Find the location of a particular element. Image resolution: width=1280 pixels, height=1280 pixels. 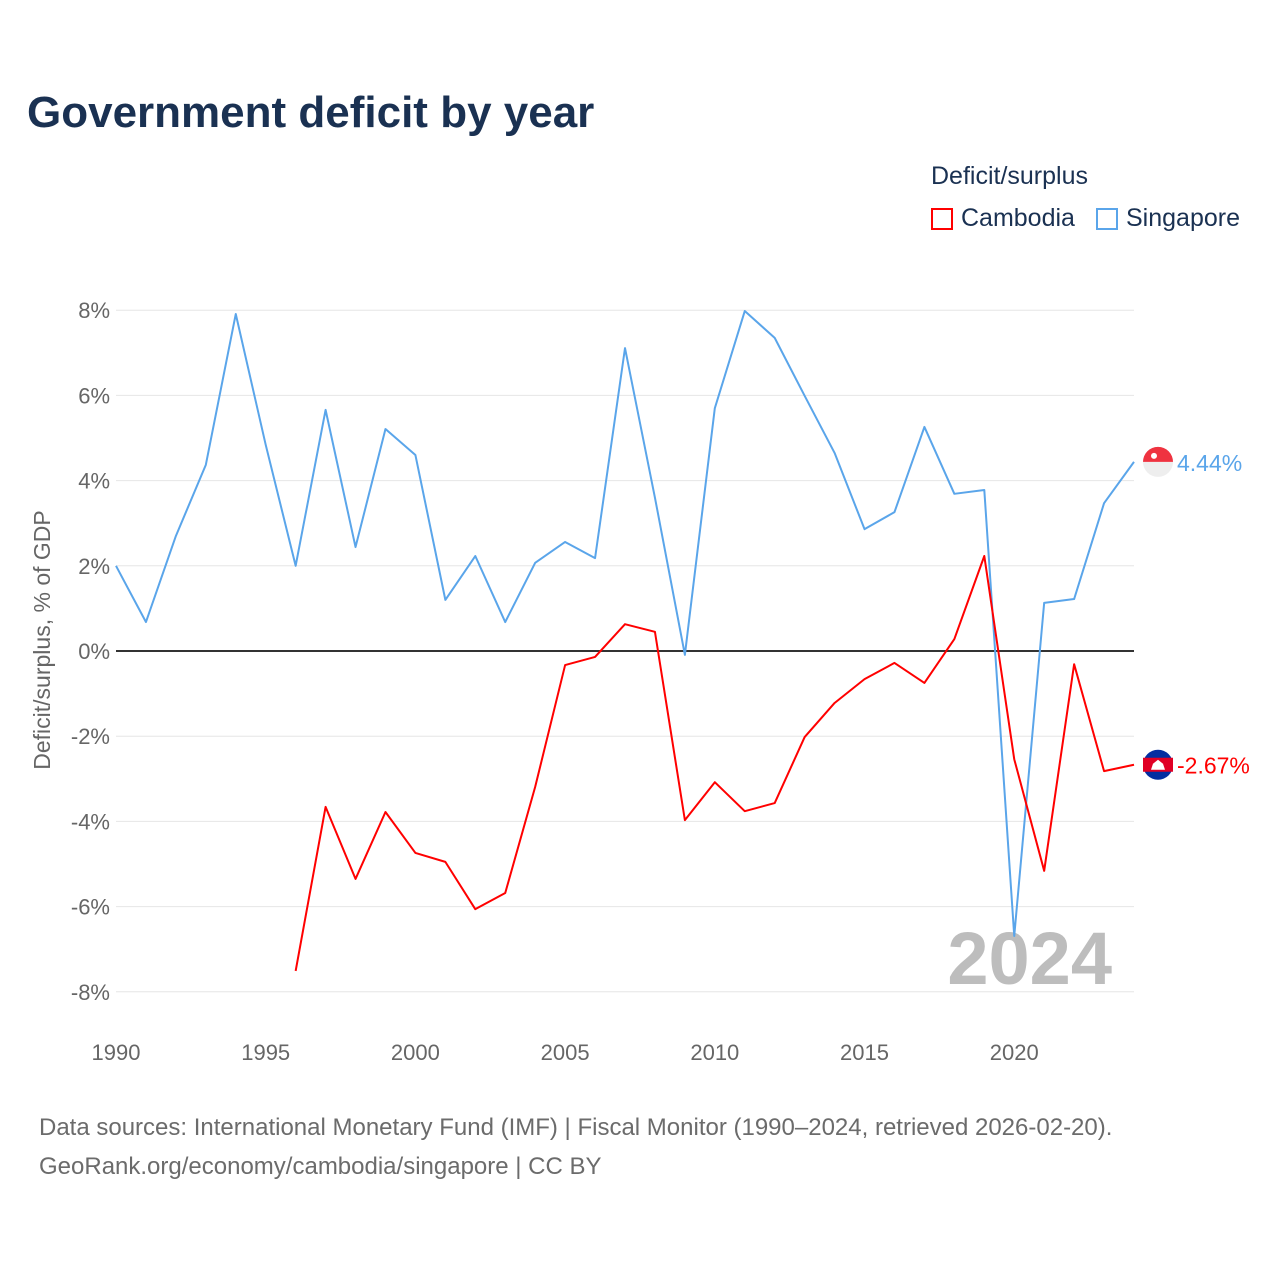

x-tick-label: 1995 is located at coordinates (265, 1052).